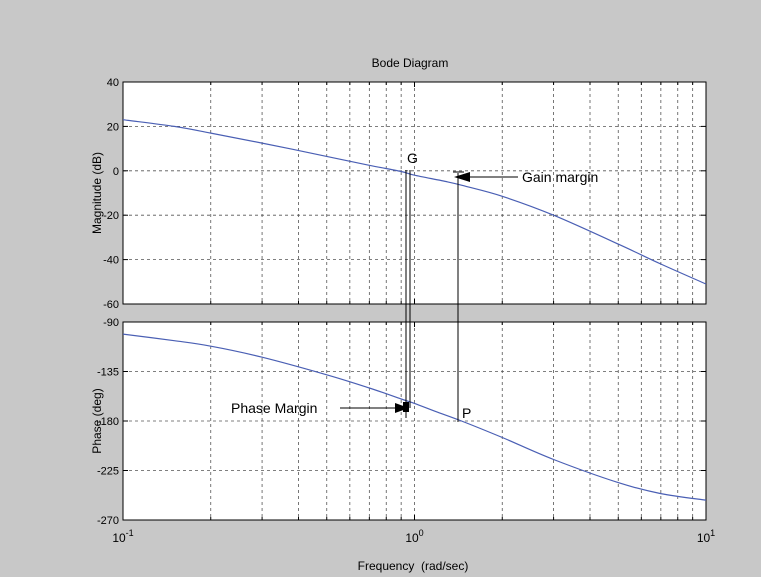 The height and width of the screenshot is (577, 761). I want to click on y-tick-label: -60, so click(111, 305).